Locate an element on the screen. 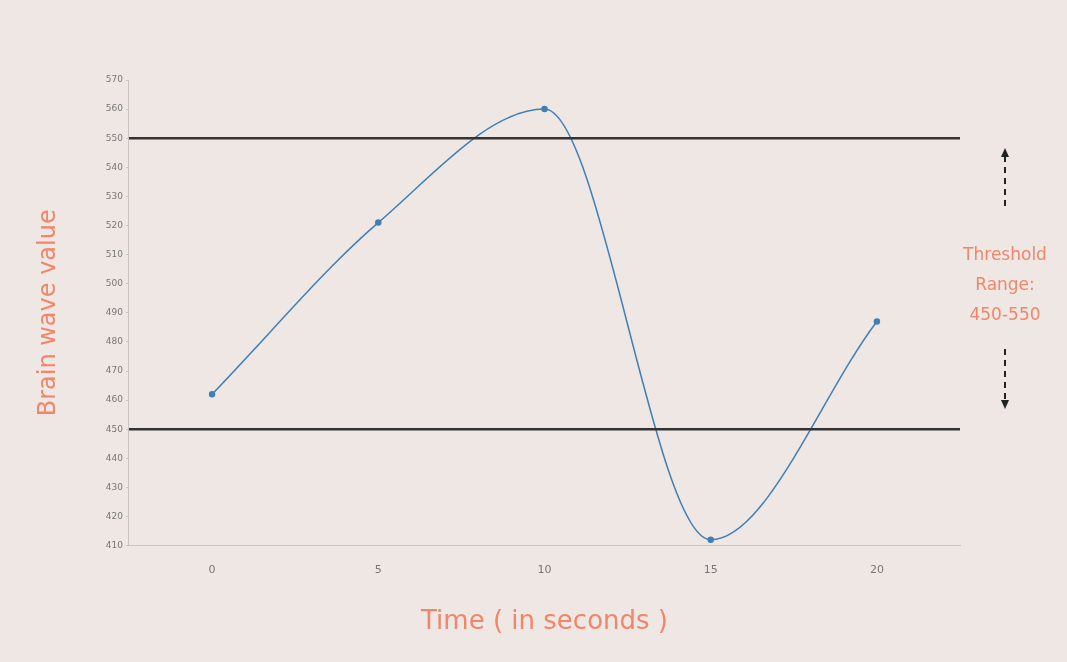  x-tick-label: 10 is located at coordinates (544, 570).